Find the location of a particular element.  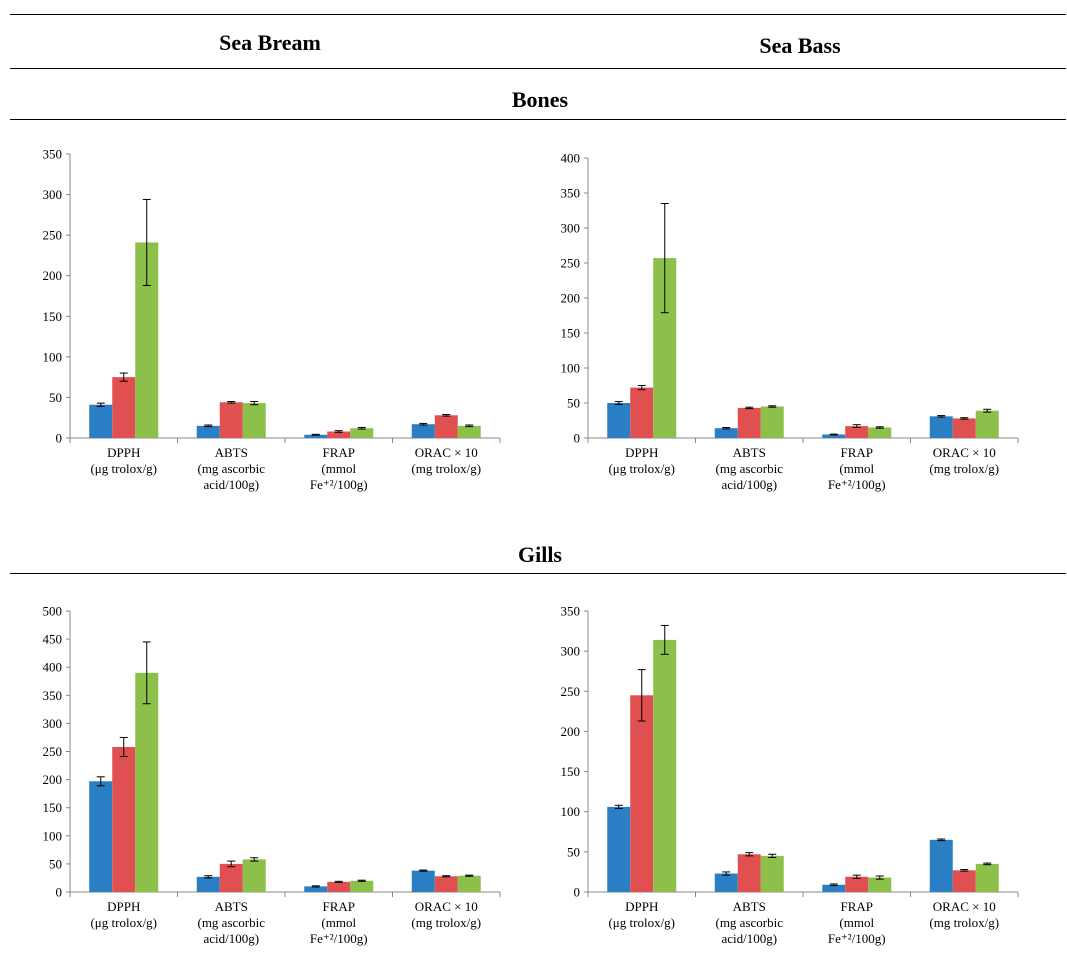

sea-bream-header: Sea Bream is located at coordinates (270, 42).